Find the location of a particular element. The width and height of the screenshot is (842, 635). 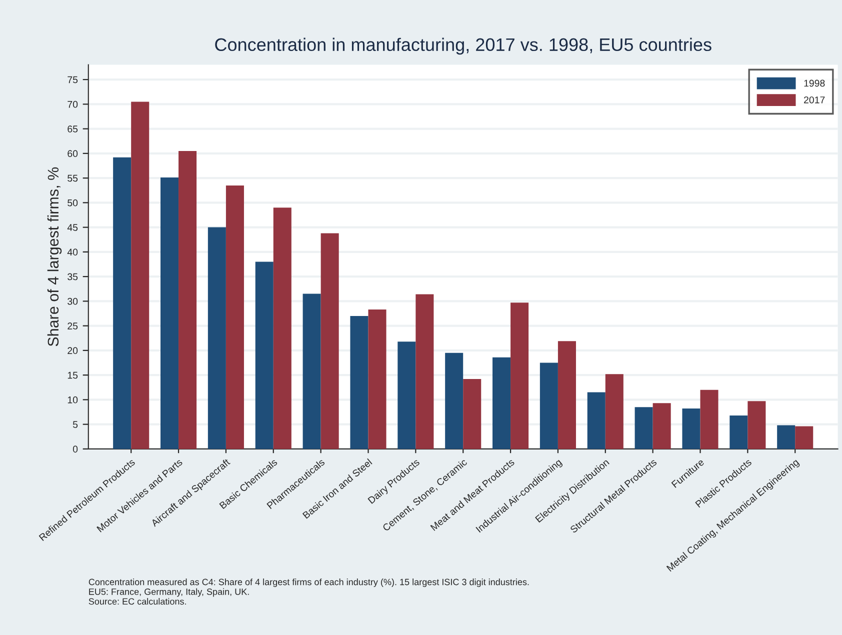

y-tick-label: 0 is located at coordinates (75, 449).